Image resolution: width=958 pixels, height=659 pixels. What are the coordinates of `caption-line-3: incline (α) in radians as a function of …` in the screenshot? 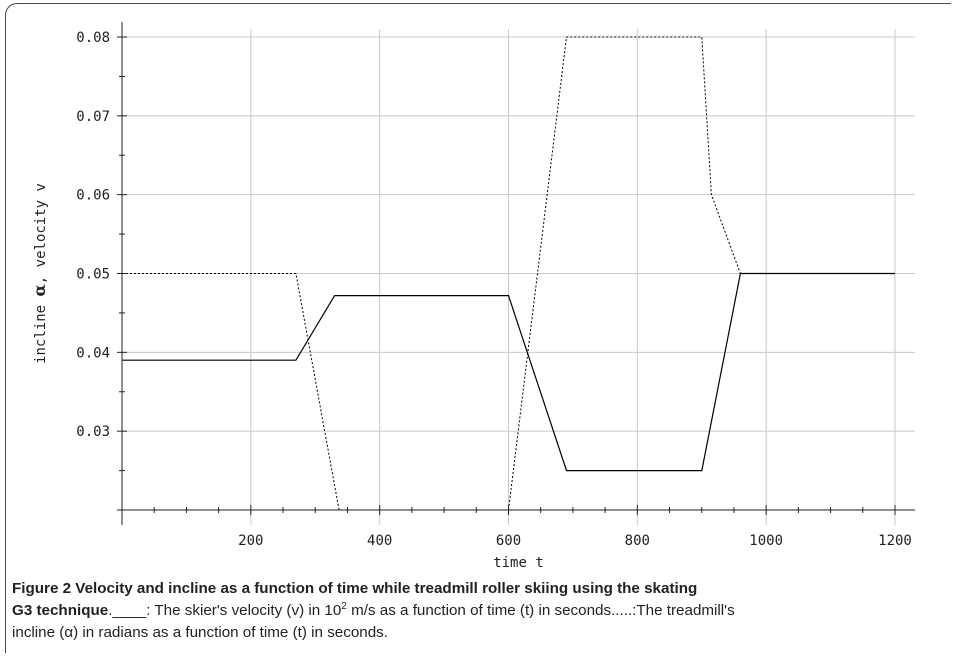 It's located at (480, 633).